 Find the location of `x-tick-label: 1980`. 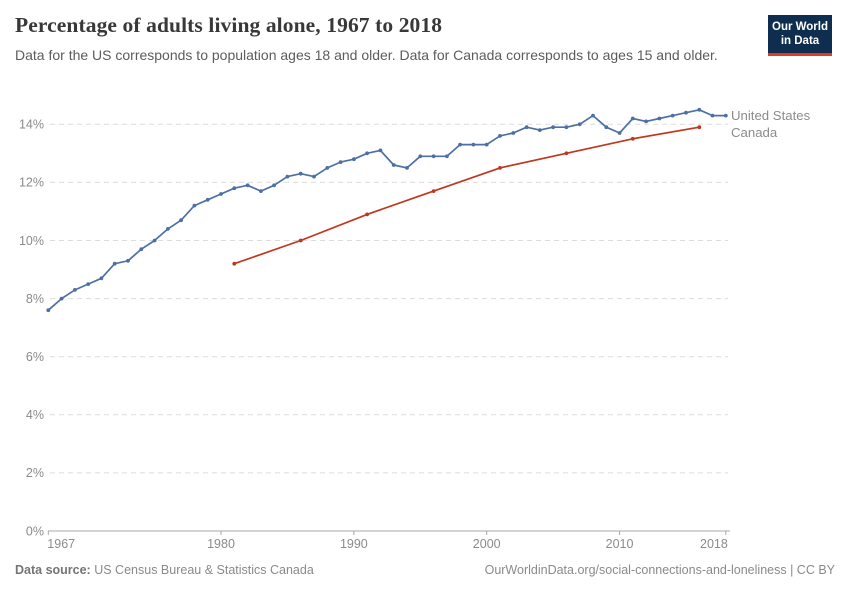

x-tick-label: 1980 is located at coordinates (221, 544).